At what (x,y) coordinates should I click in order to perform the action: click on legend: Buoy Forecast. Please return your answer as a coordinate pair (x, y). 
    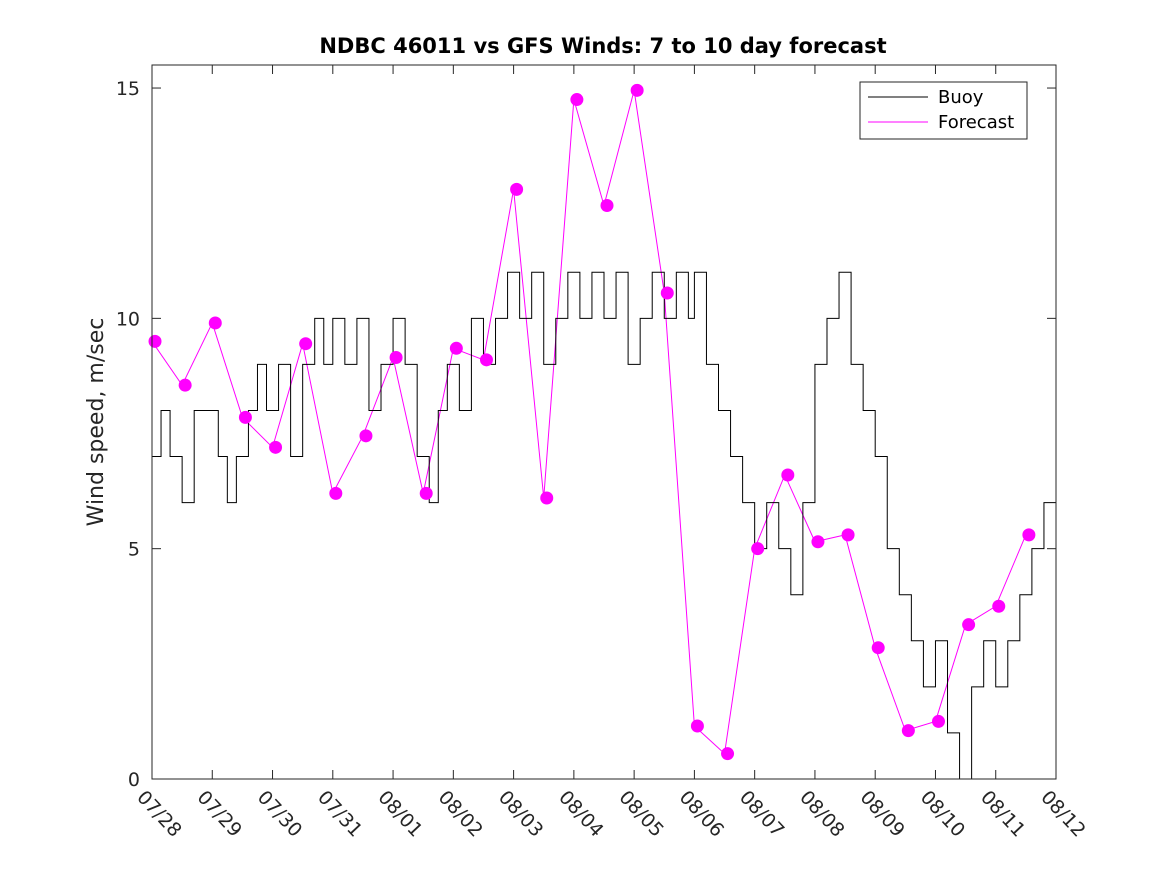
    Looking at the image, I should click on (943, 110).